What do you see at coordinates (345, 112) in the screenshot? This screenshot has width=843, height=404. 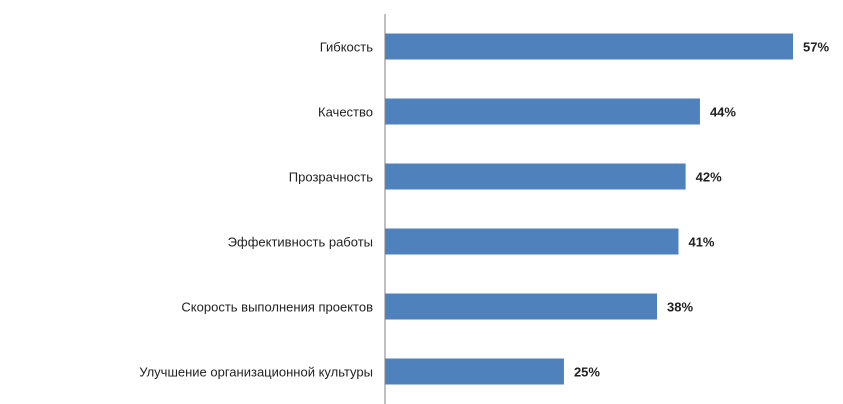 I see `category-label: Качество` at bounding box center [345, 112].